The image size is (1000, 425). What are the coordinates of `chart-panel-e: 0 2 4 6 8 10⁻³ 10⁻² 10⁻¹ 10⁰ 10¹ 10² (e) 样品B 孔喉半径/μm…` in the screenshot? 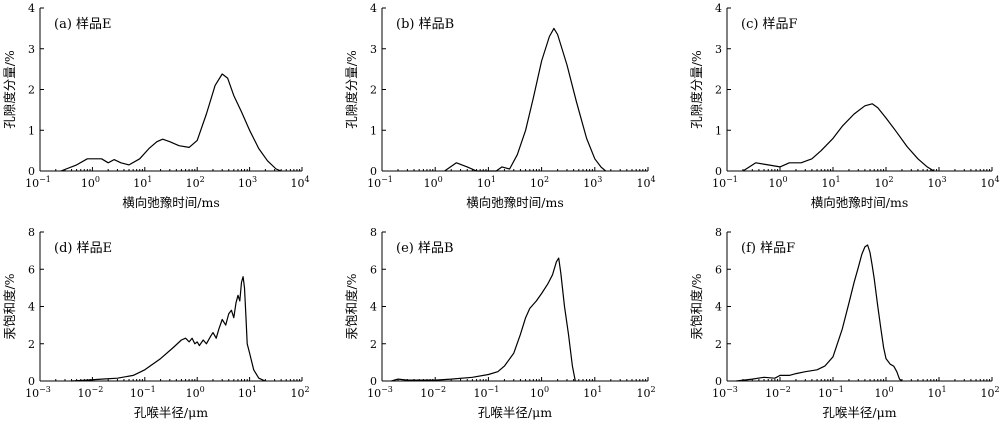 It's located at (500, 323).